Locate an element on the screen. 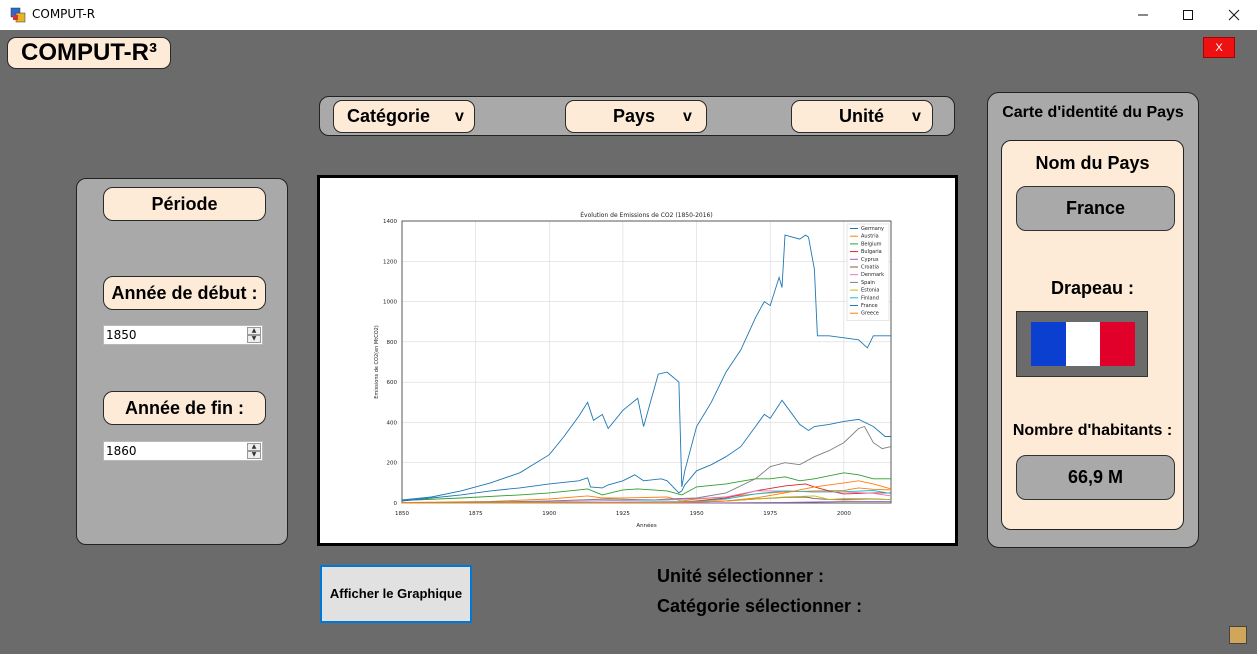 This screenshot has width=1257, height=654. country-dropdown-label: Pays is located at coordinates (634, 116).